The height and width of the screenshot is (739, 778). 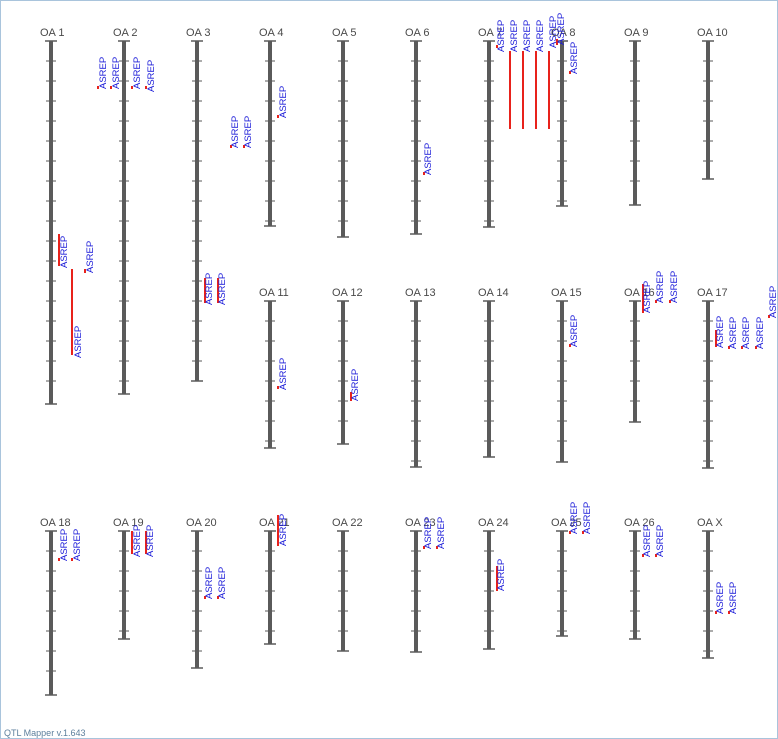 What do you see at coordinates (639, 523) in the screenshot?
I see `chromosome-label: OA 26` at bounding box center [639, 523].